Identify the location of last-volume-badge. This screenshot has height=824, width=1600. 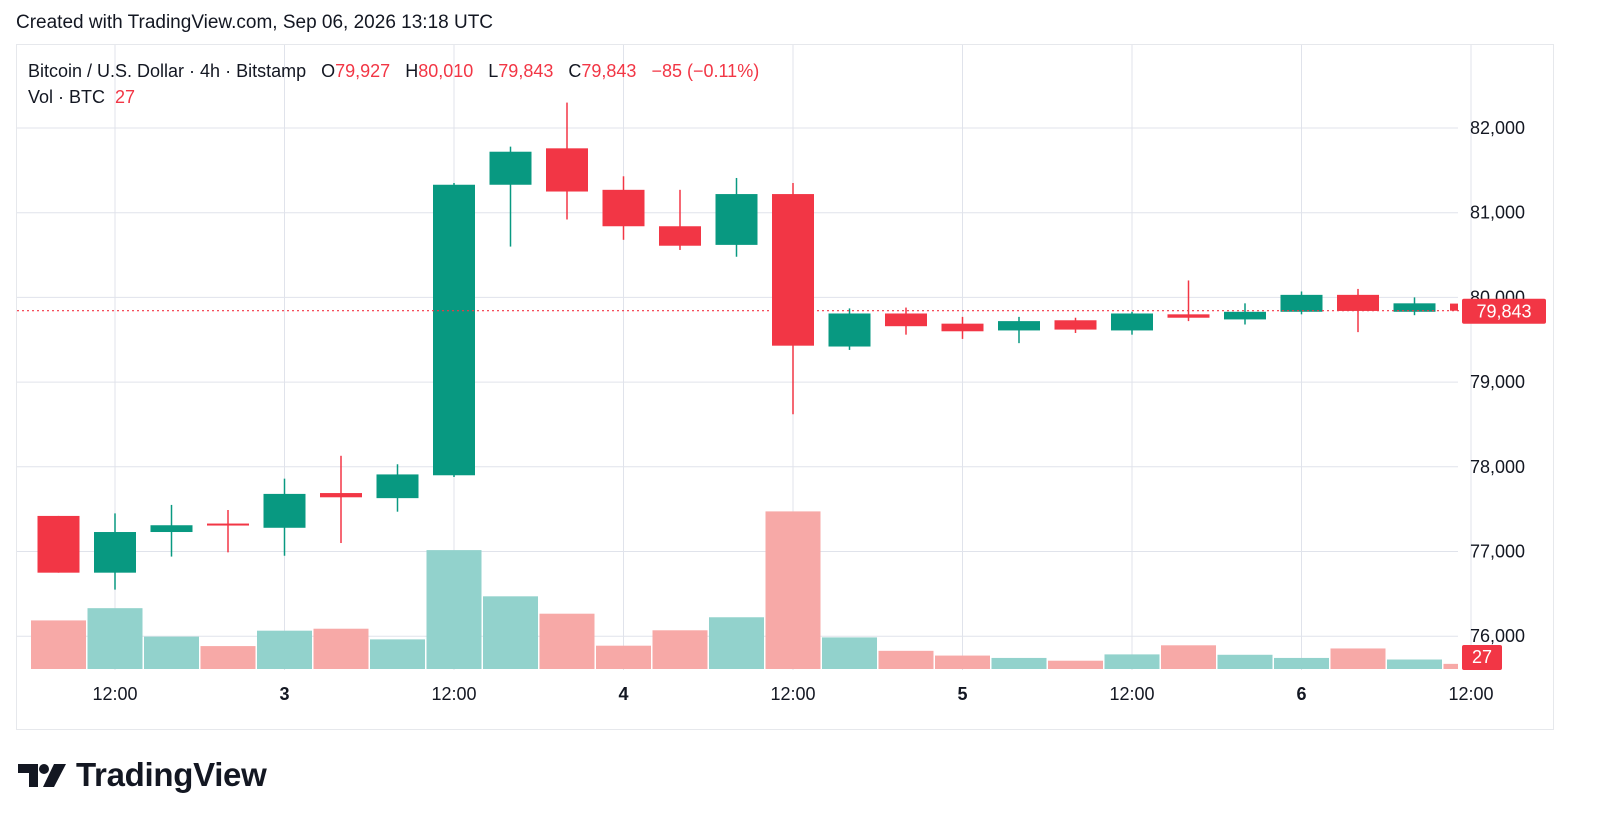
(1482, 657).